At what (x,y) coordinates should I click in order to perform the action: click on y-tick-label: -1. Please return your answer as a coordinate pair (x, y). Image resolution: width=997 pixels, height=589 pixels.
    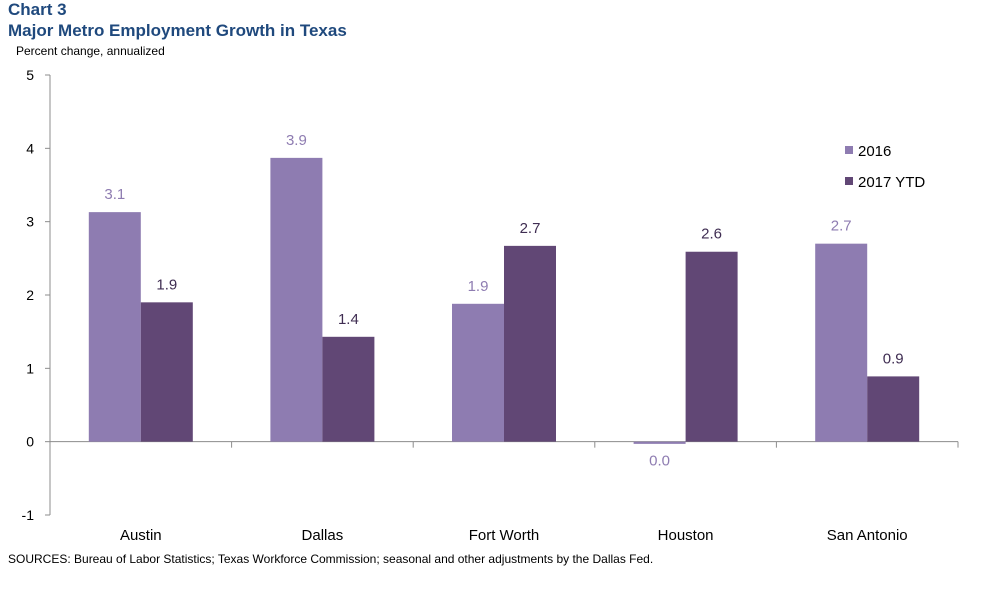
    Looking at the image, I should click on (28, 515).